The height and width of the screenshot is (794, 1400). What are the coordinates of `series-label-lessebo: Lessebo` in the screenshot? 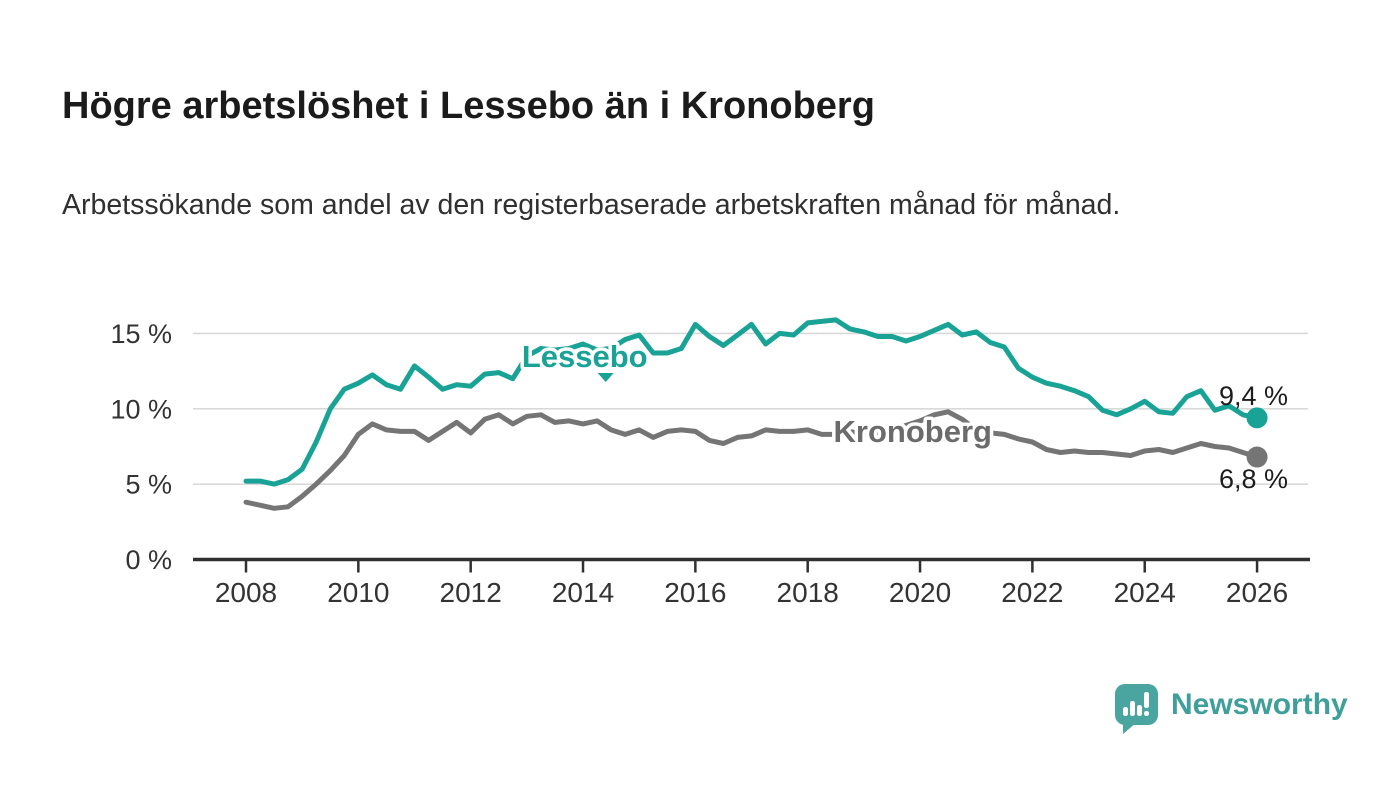 It's located at (585, 356).